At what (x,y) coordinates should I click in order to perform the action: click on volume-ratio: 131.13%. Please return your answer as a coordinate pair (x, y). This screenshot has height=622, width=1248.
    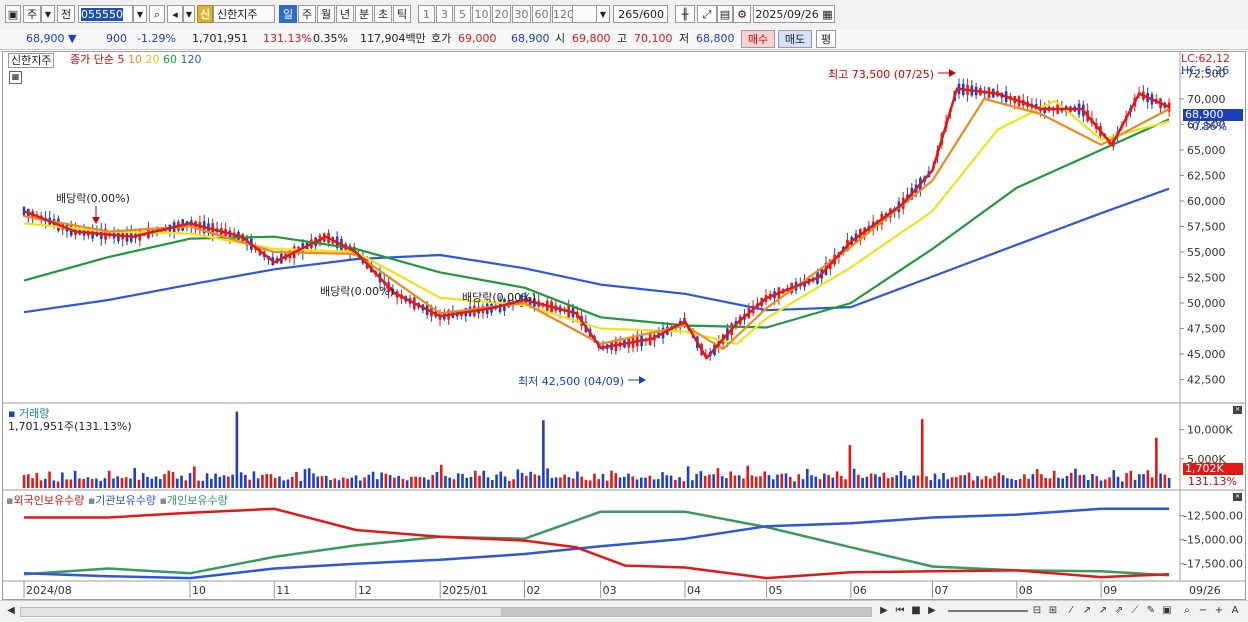
    Looking at the image, I should click on (287, 38).